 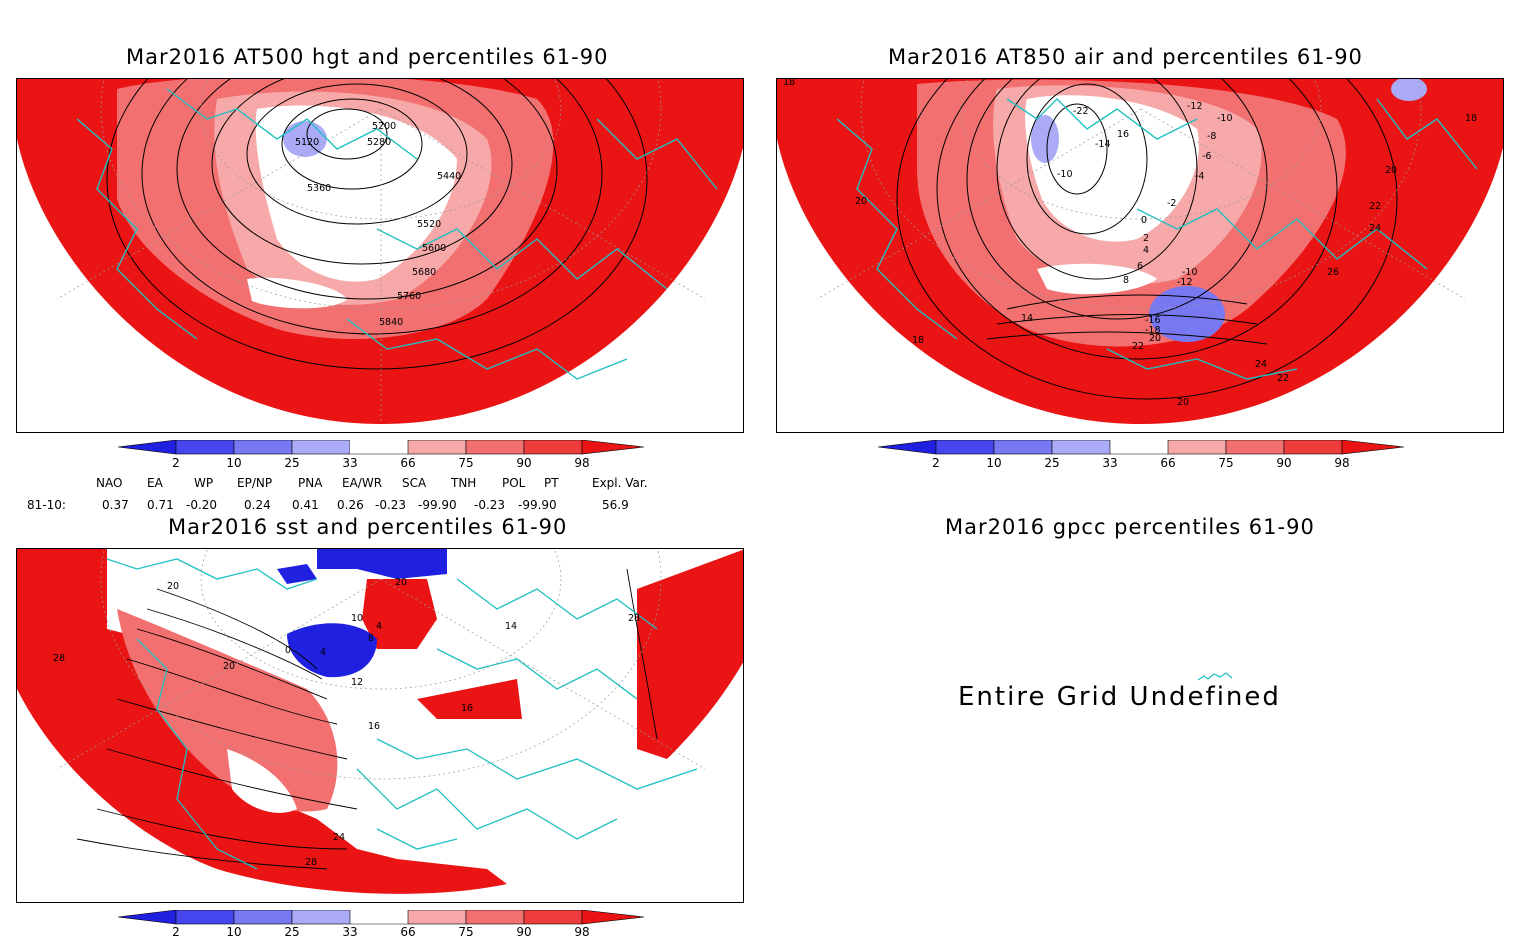 I want to click on index-row-label: 81-10:, so click(x=46, y=505).